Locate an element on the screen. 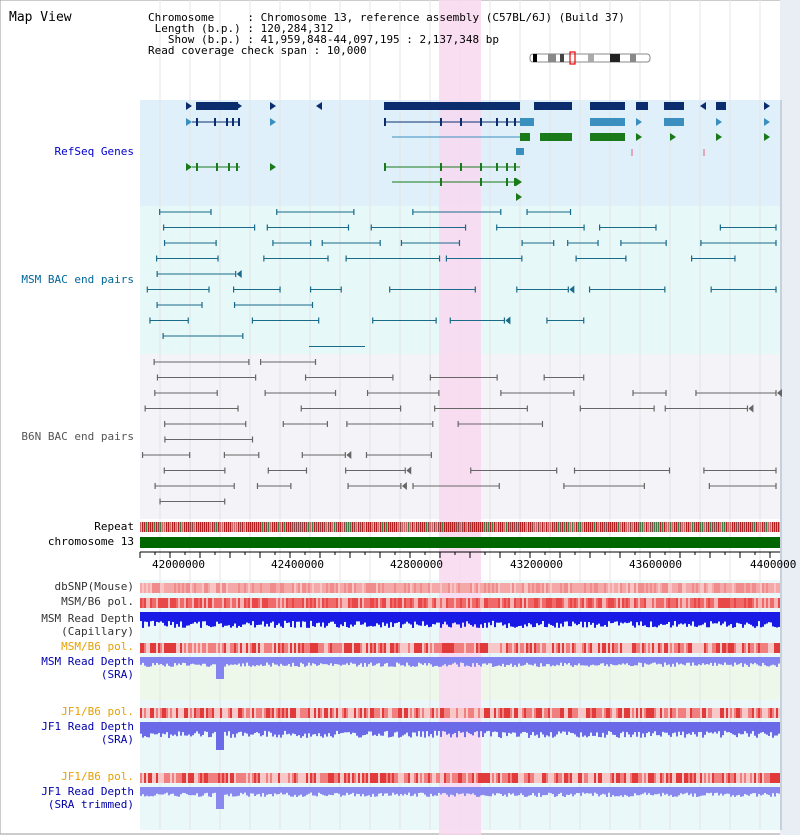  track-label-msm-b6-pol: MSM/B6 pol. is located at coordinates (97, 601).